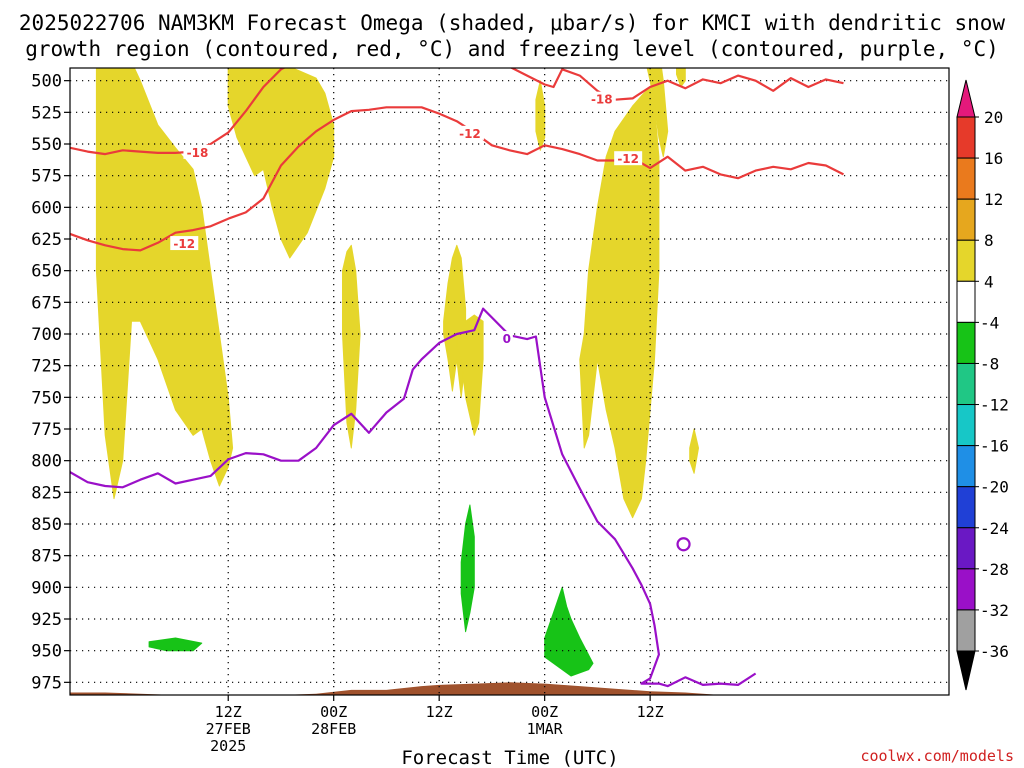 This screenshot has width=1024, height=768. What do you see at coordinates (46, 620) in the screenshot?
I see `y-tick-label-925: 925` at bounding box center [46, 620].